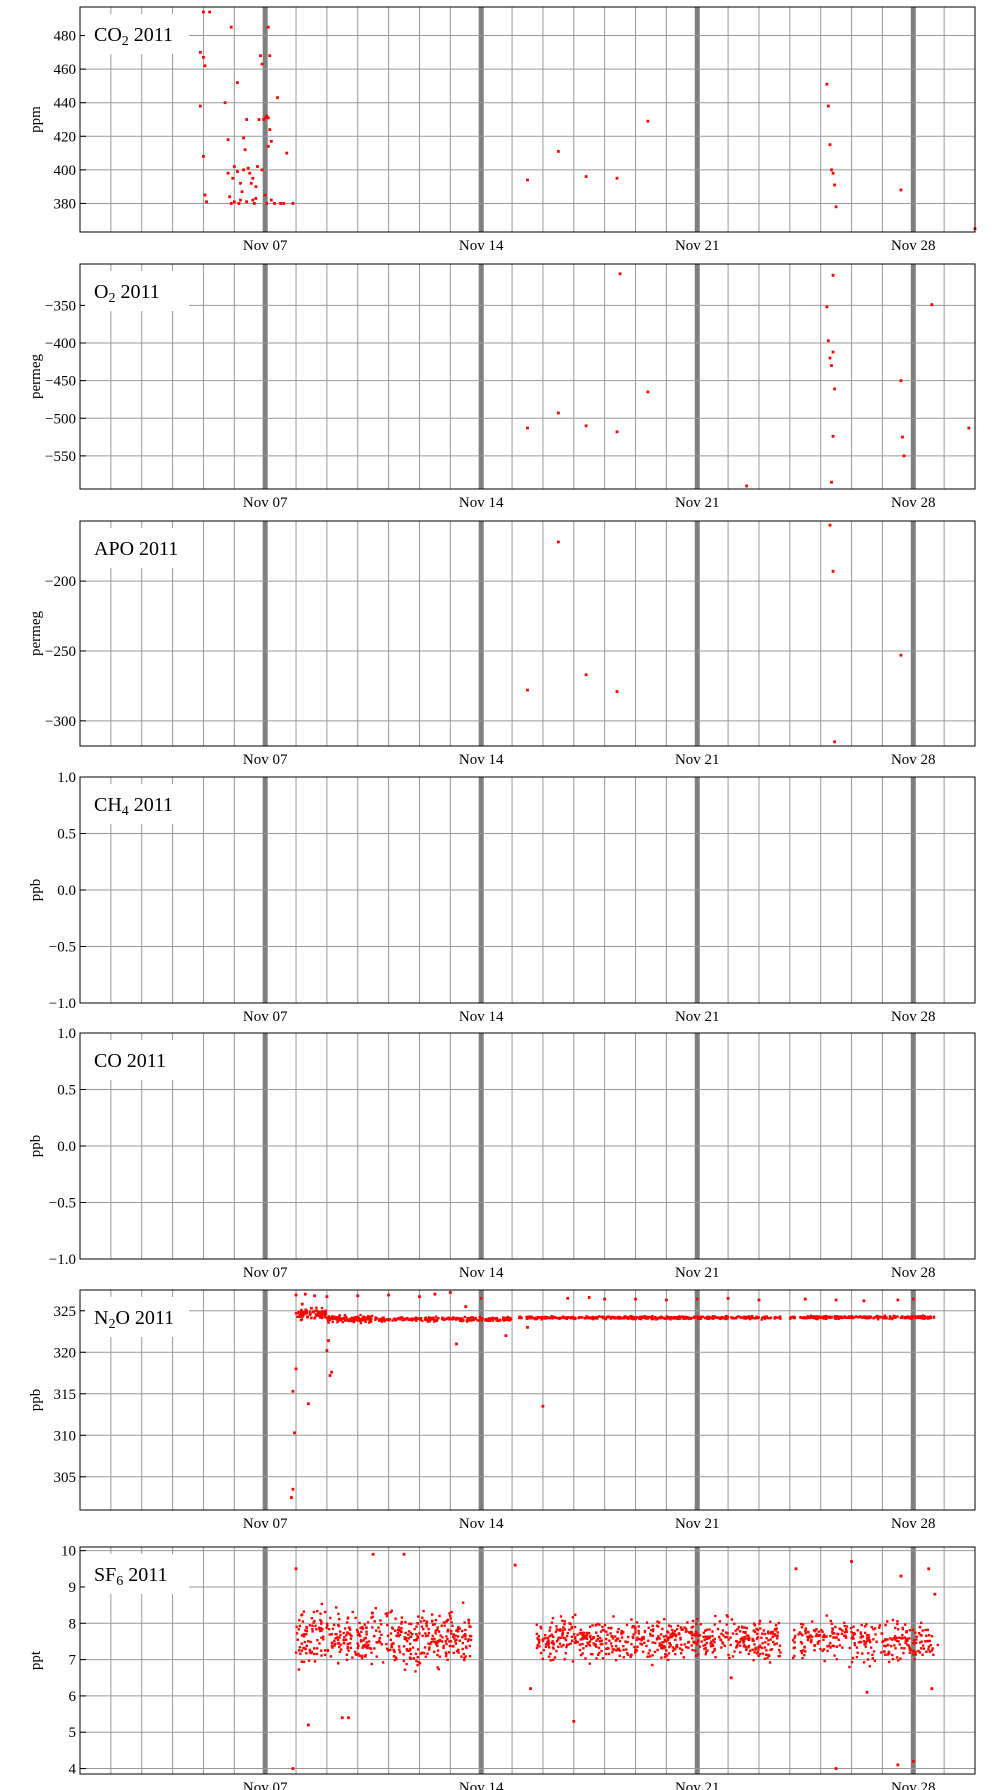  Describe the element at coordinates (73, 1770) in the screenshot. I see `y-tick-label: 4` at that location.